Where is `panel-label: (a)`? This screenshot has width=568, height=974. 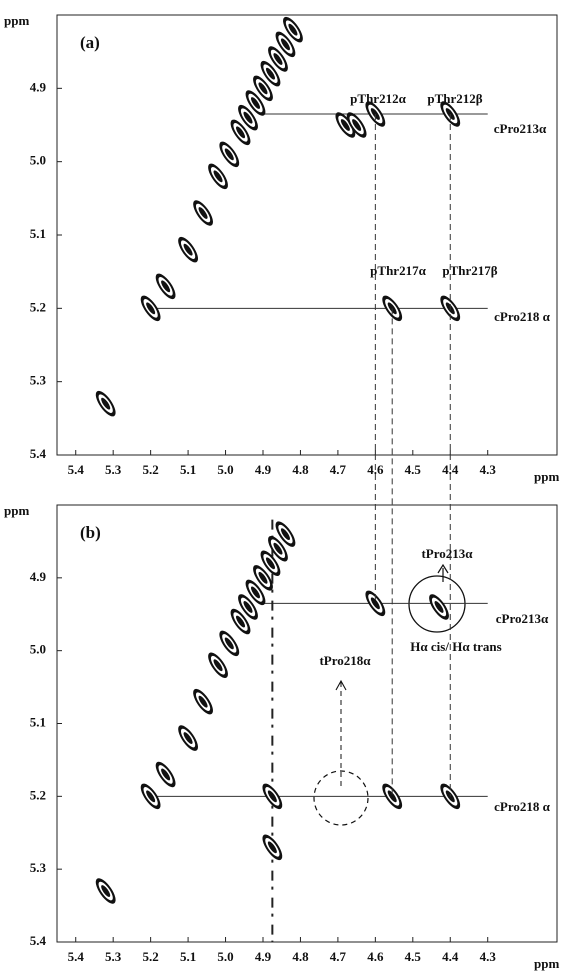 panel-label: (a) is located at coordinates (90, 42).